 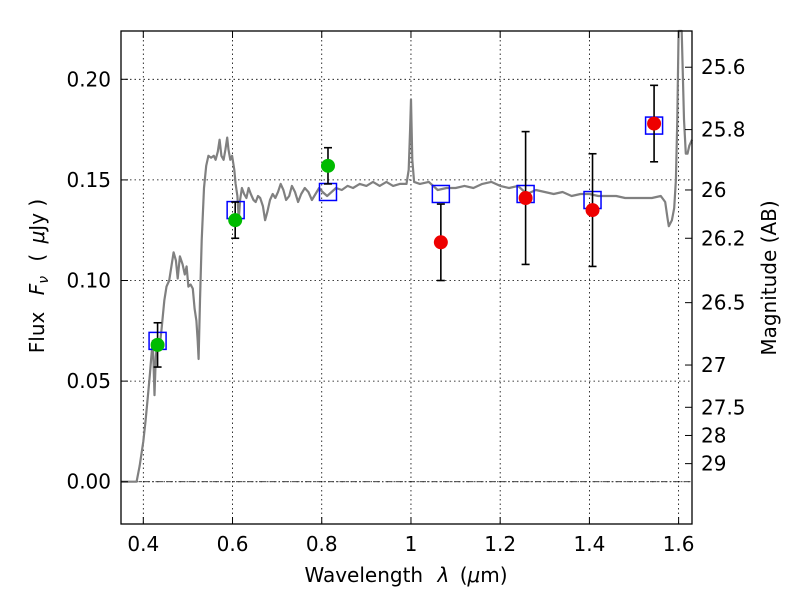 I want to click on x-tick-label: 1, so click(x=411, y=544).